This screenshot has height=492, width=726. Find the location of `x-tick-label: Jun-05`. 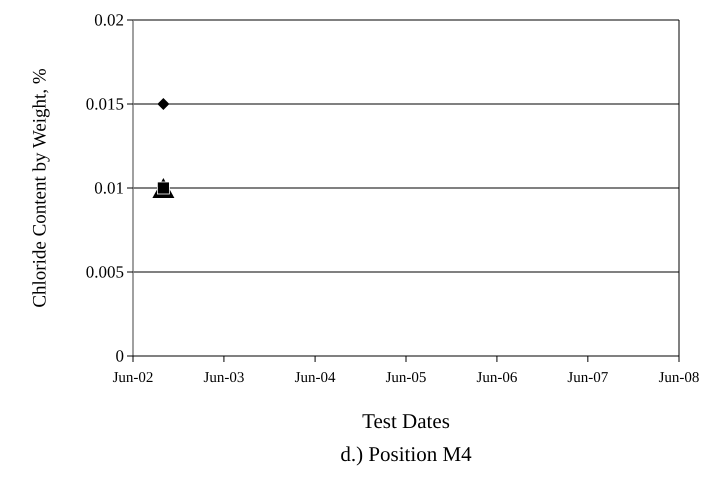

x-tick-label: Jun-05 is located at coordinates (406, 378).